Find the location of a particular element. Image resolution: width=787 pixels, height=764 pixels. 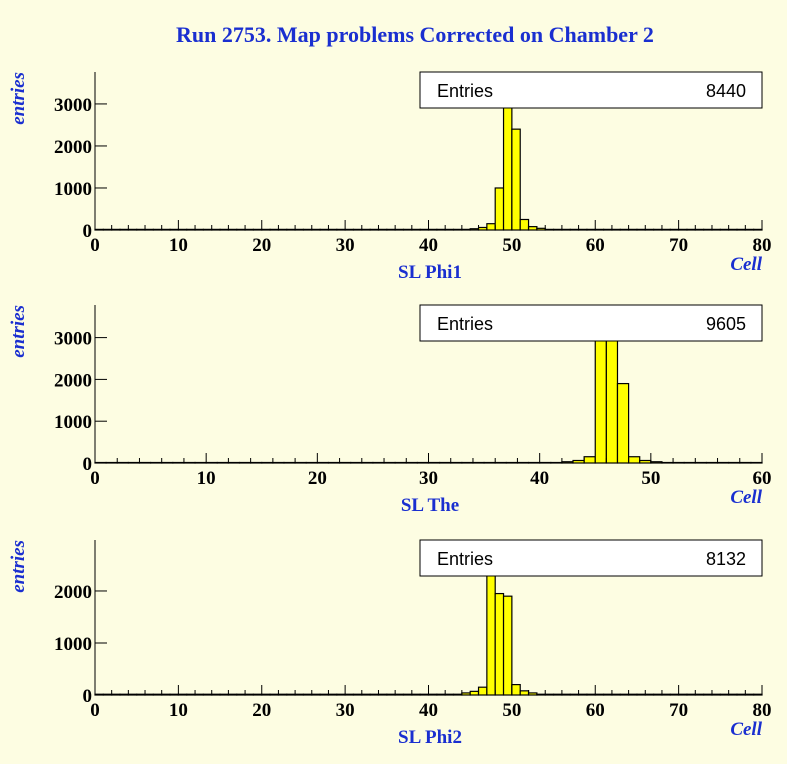

stats-value: 8132 is located at coordinates (726, 559).